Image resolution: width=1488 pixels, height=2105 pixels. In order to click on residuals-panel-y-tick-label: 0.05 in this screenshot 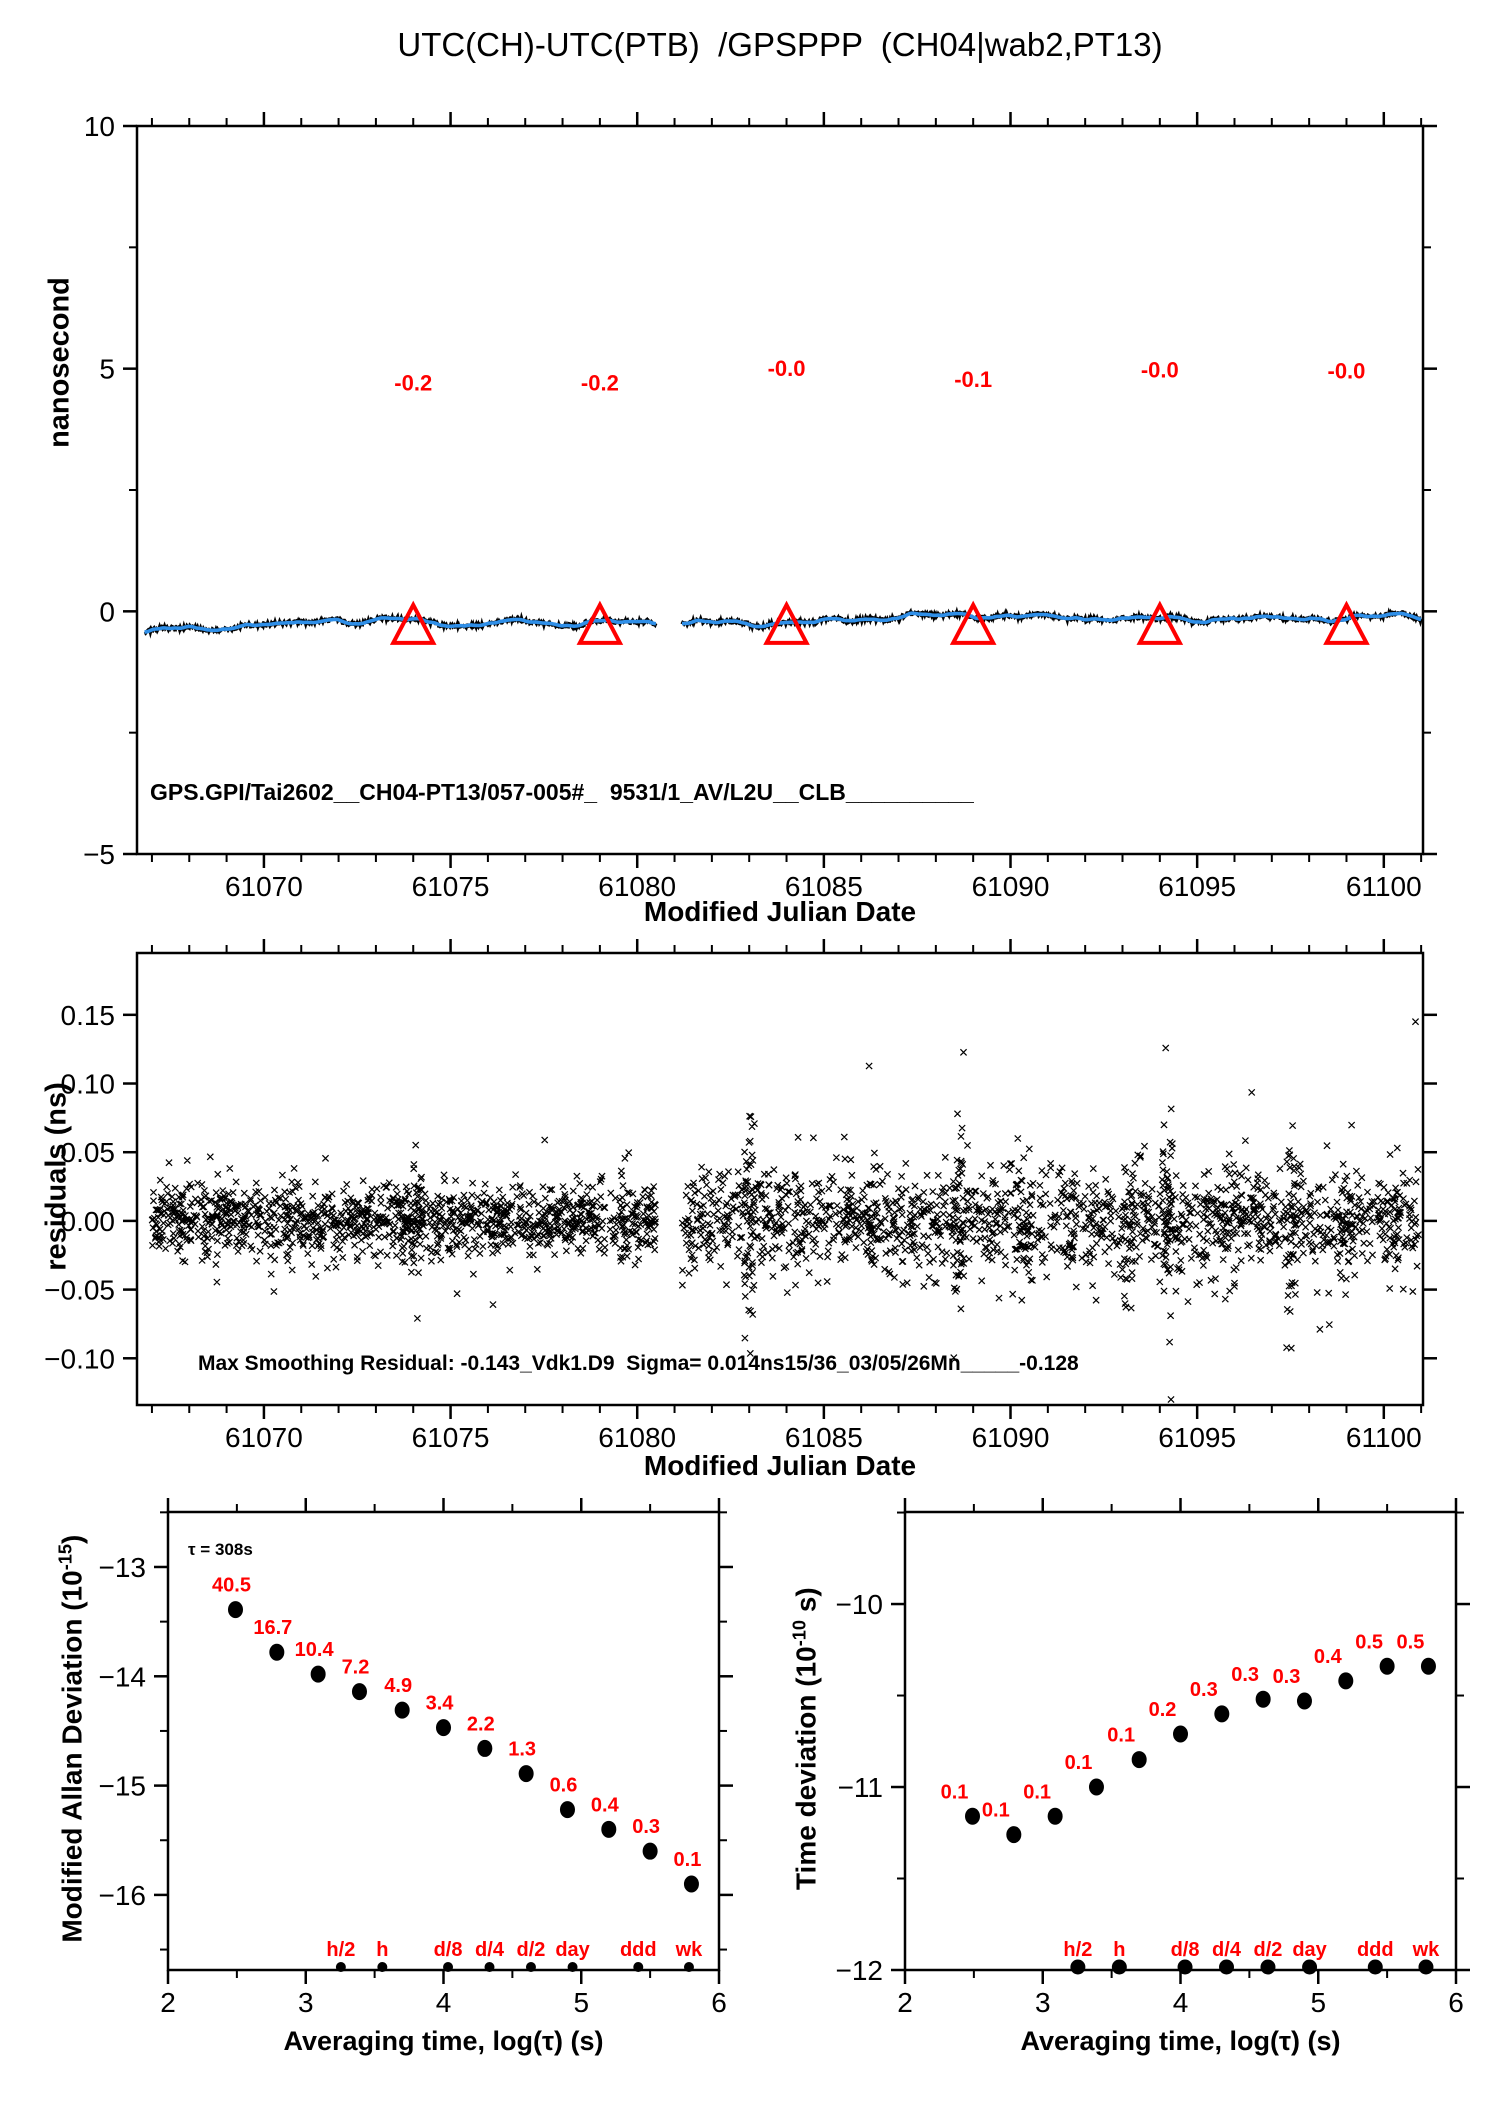, I will do `click(88, 1152)`.